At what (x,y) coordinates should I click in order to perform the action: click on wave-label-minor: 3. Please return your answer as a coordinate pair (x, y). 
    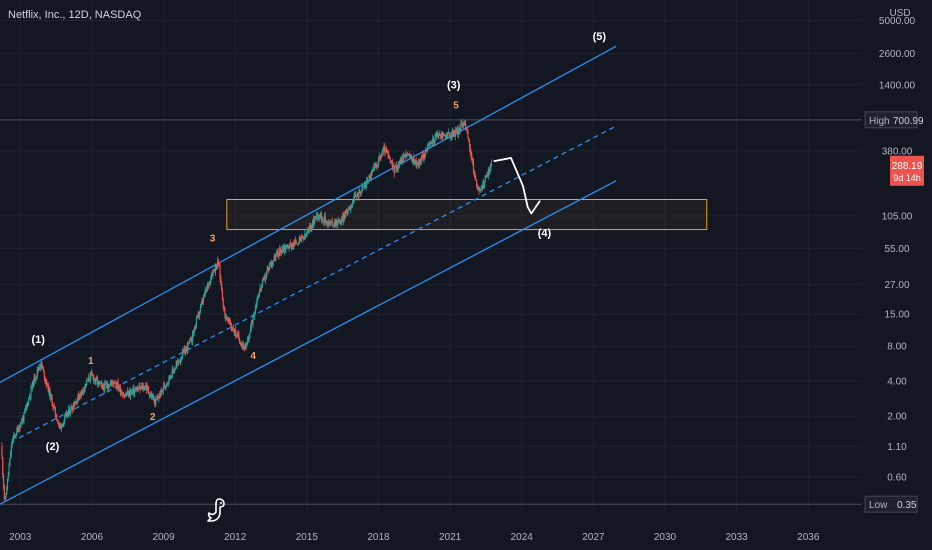
    Looking at the image, I should click on (213, 239).